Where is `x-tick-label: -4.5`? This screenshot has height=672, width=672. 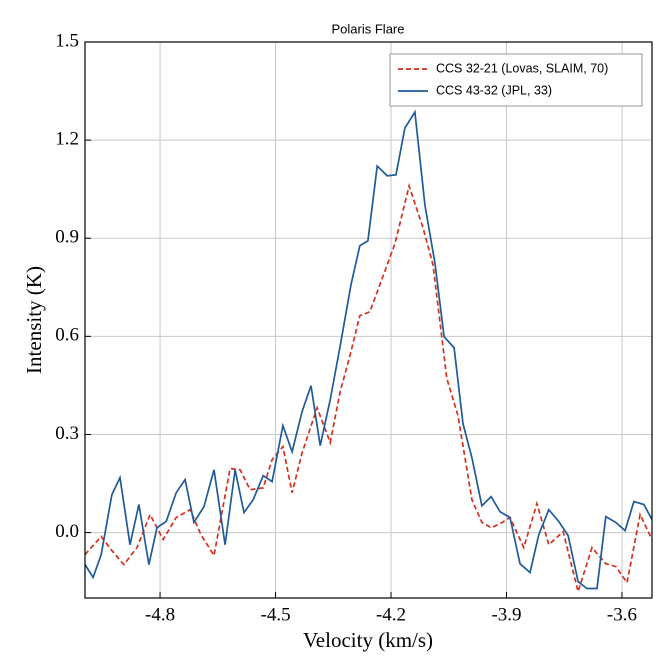
x-tick-label: -4.5 is located at coordinates (276, 614).